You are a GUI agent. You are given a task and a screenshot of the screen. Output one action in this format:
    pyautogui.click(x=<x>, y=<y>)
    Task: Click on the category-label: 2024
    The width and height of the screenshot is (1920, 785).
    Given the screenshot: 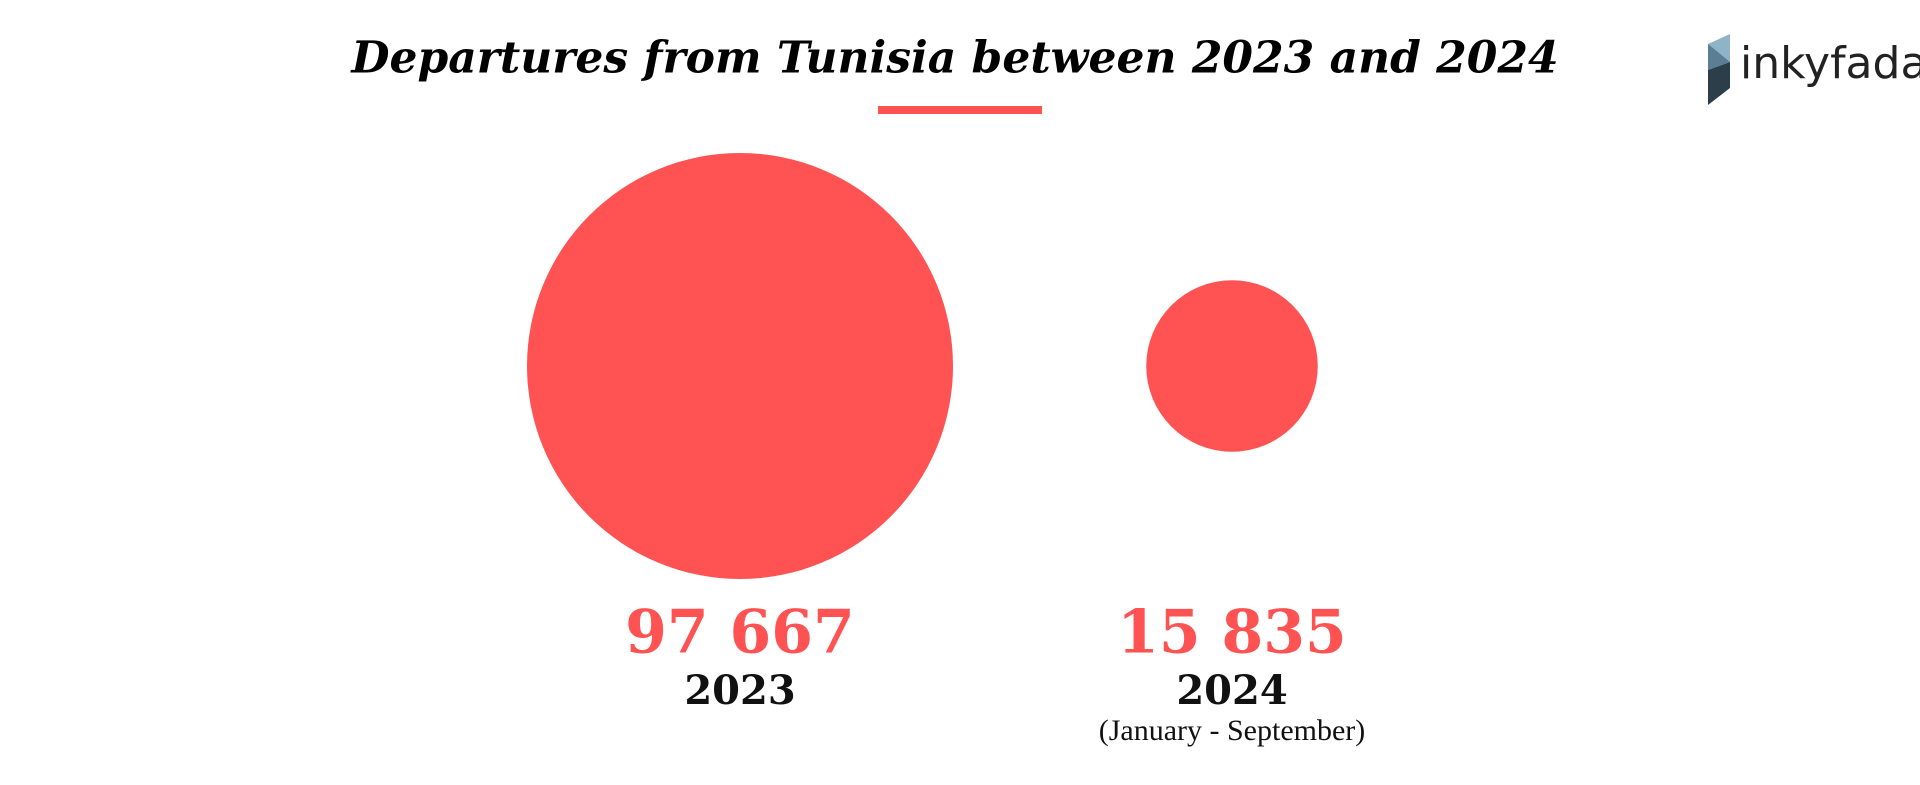 What is the action you would take?
    pyautogui.click(x=1231, y=690)
    